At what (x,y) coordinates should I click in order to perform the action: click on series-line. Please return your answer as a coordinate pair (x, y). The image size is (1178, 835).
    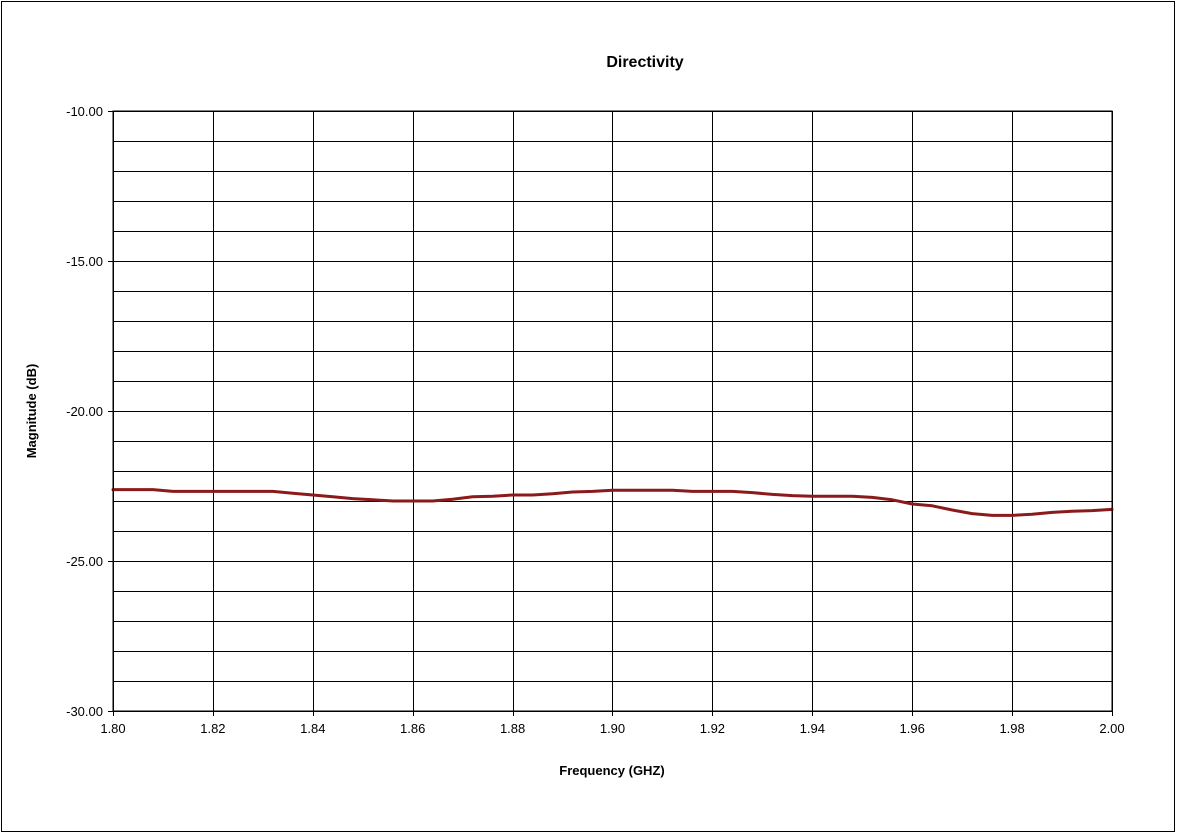
    Looking at the image, I should click on (612, 502).